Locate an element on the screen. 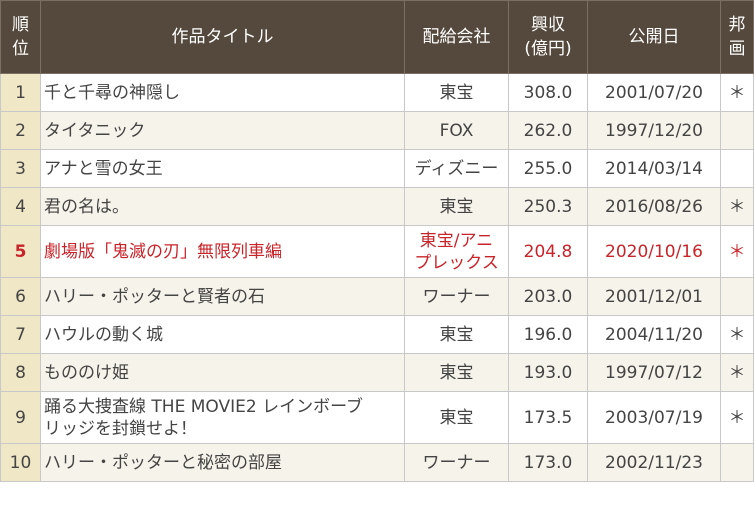 The height and width of the screenshot is (506, 754). title-cell: 君の名は。 is located at coordinates (222, 206).